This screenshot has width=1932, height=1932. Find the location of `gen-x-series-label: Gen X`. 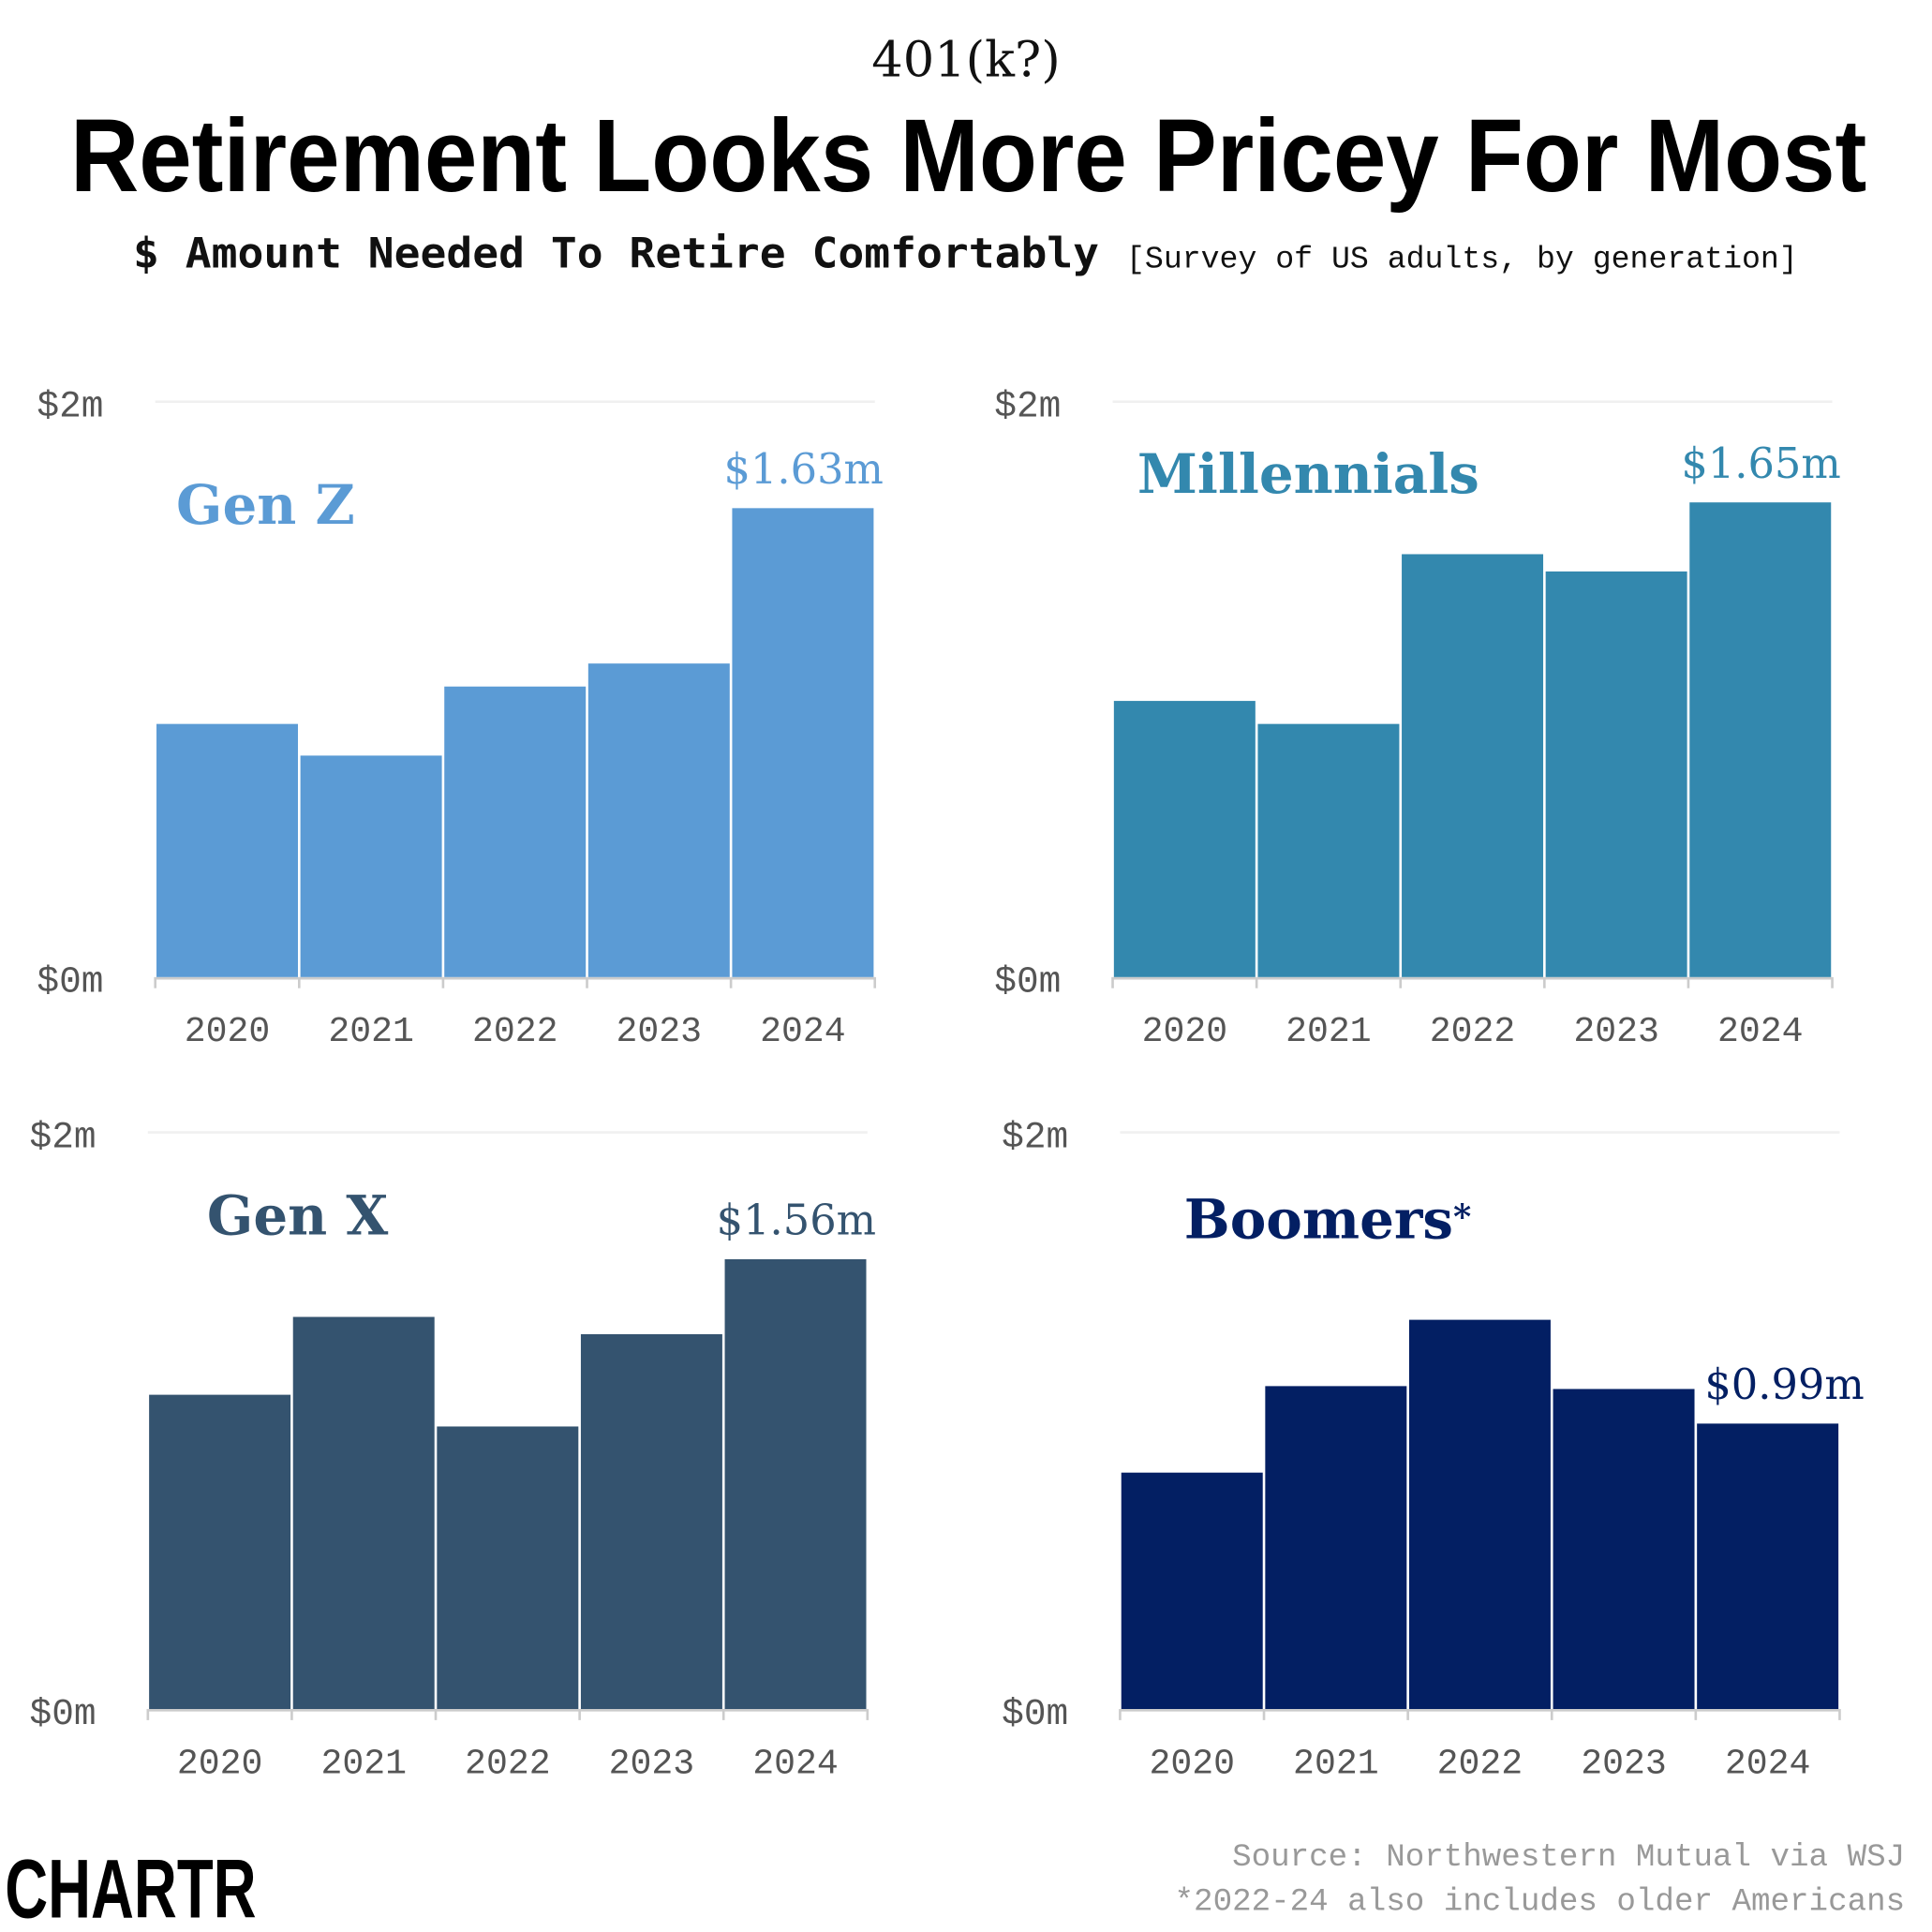

gen-x-series-label: Gen X is located at coordinates (297, 1216).